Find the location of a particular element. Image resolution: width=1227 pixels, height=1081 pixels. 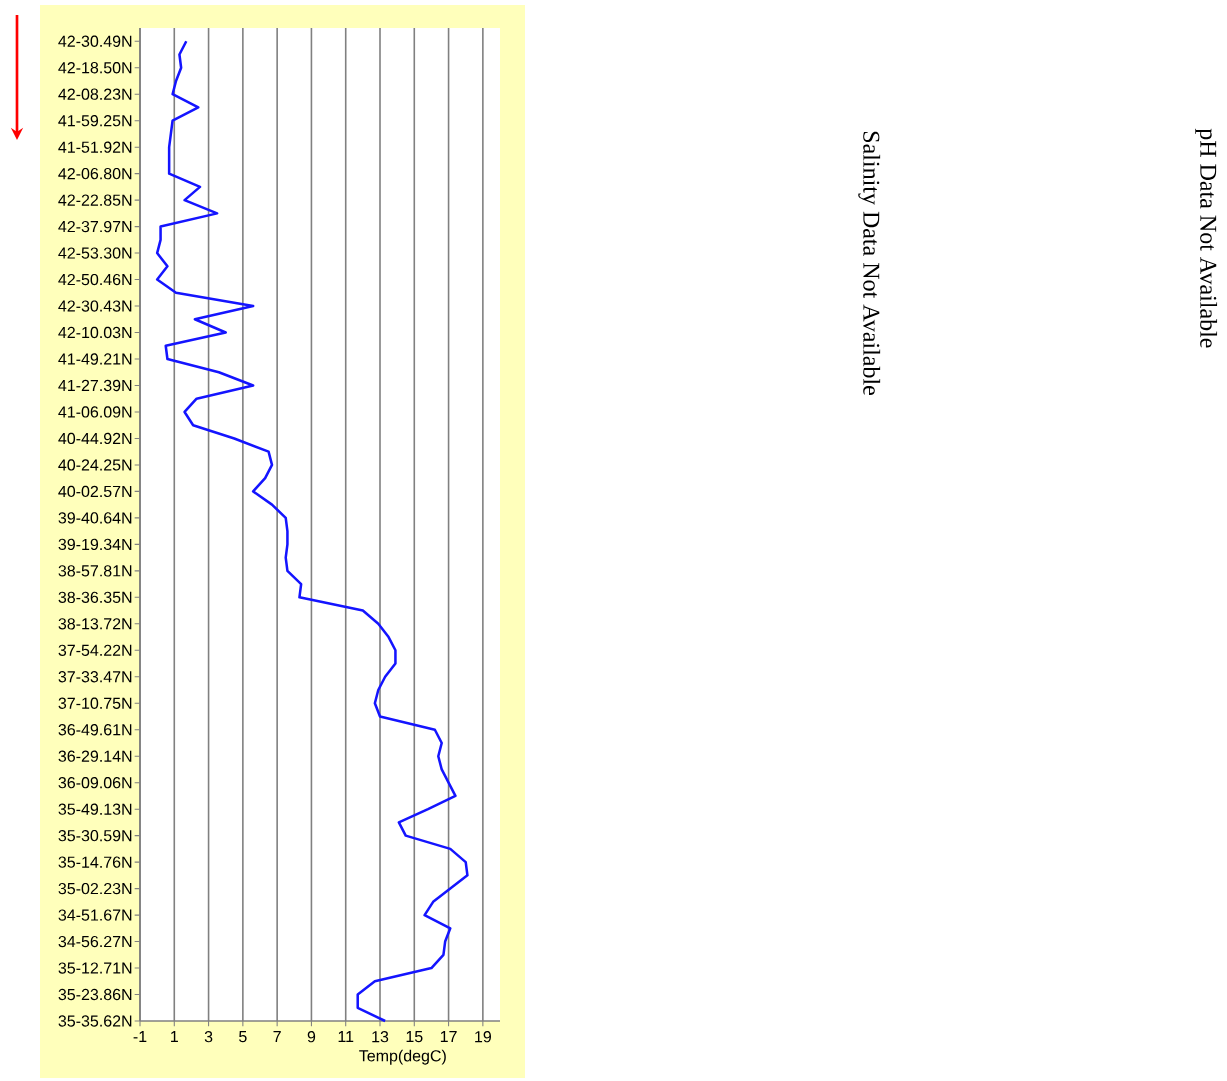

y-tick-label: 42-30.43N is located at coordinates (95, 306).